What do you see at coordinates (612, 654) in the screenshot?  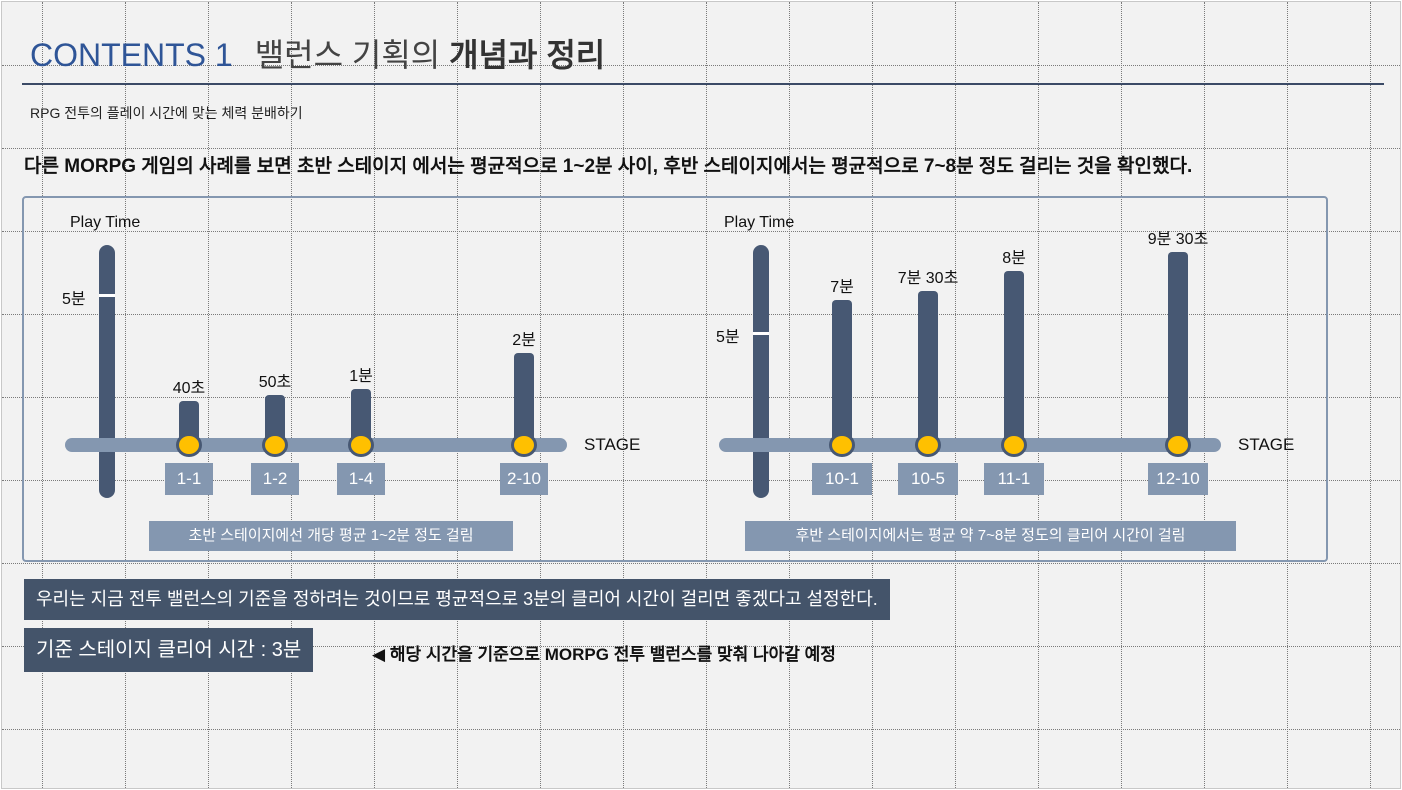 I see `standard-note-text: 해당 시간을 기준으로 MORPG 전투 밸런스를 맞춰 나아갈 예정` at bounding box center [612, 654].